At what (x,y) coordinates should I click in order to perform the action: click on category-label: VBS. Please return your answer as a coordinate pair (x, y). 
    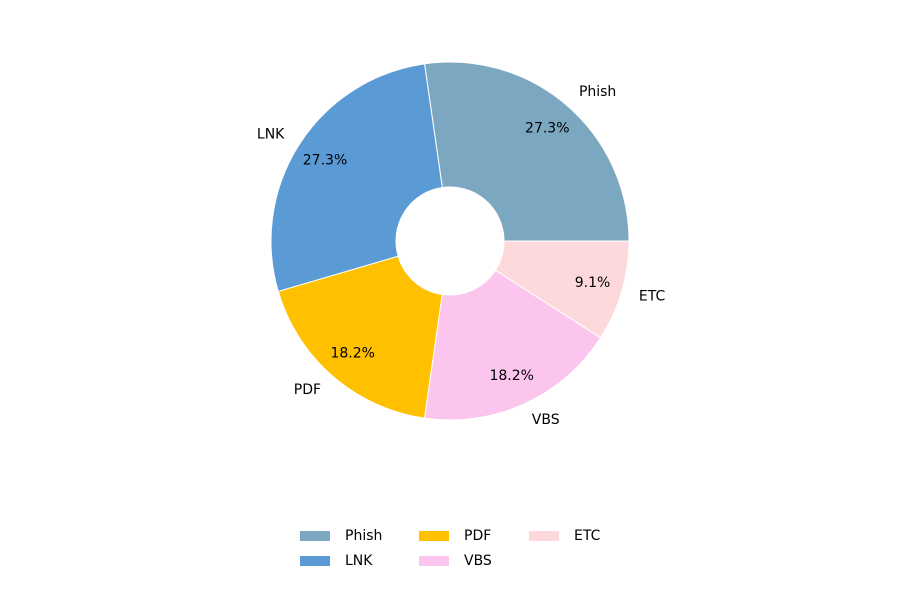
    Looking at the image, I should click on (546, 420).